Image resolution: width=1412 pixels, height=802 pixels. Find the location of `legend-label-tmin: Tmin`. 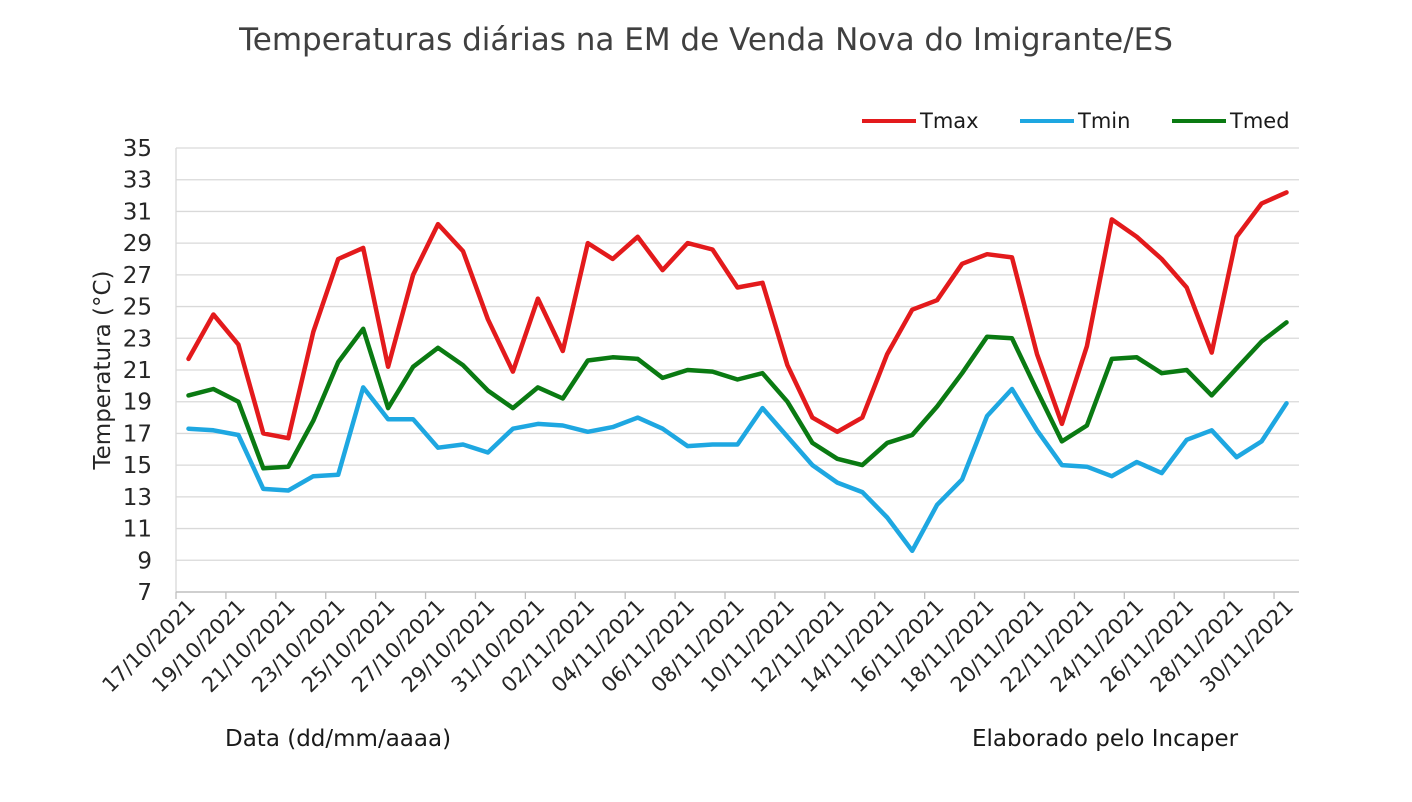

legend-label-tmin: Tmin is located at coordinates (1104, 121).